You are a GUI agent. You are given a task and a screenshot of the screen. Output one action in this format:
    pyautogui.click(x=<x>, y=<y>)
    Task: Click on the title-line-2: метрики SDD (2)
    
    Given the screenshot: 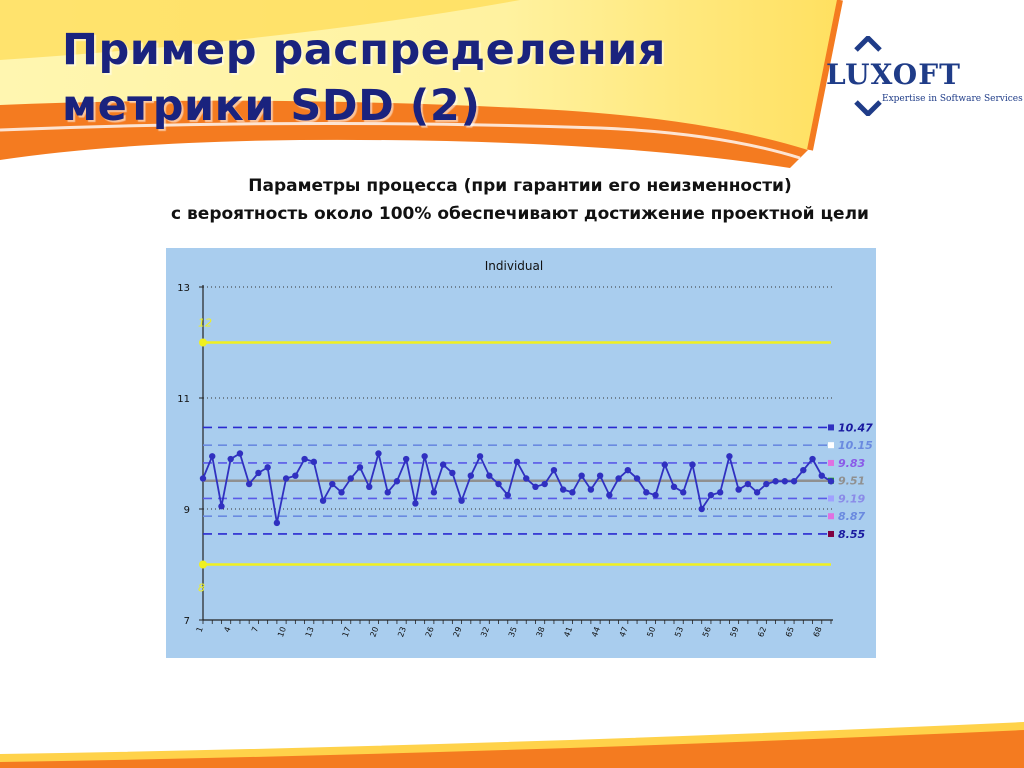 What is the action you would take?
    pyautogui.click(x=271, y=106)
    